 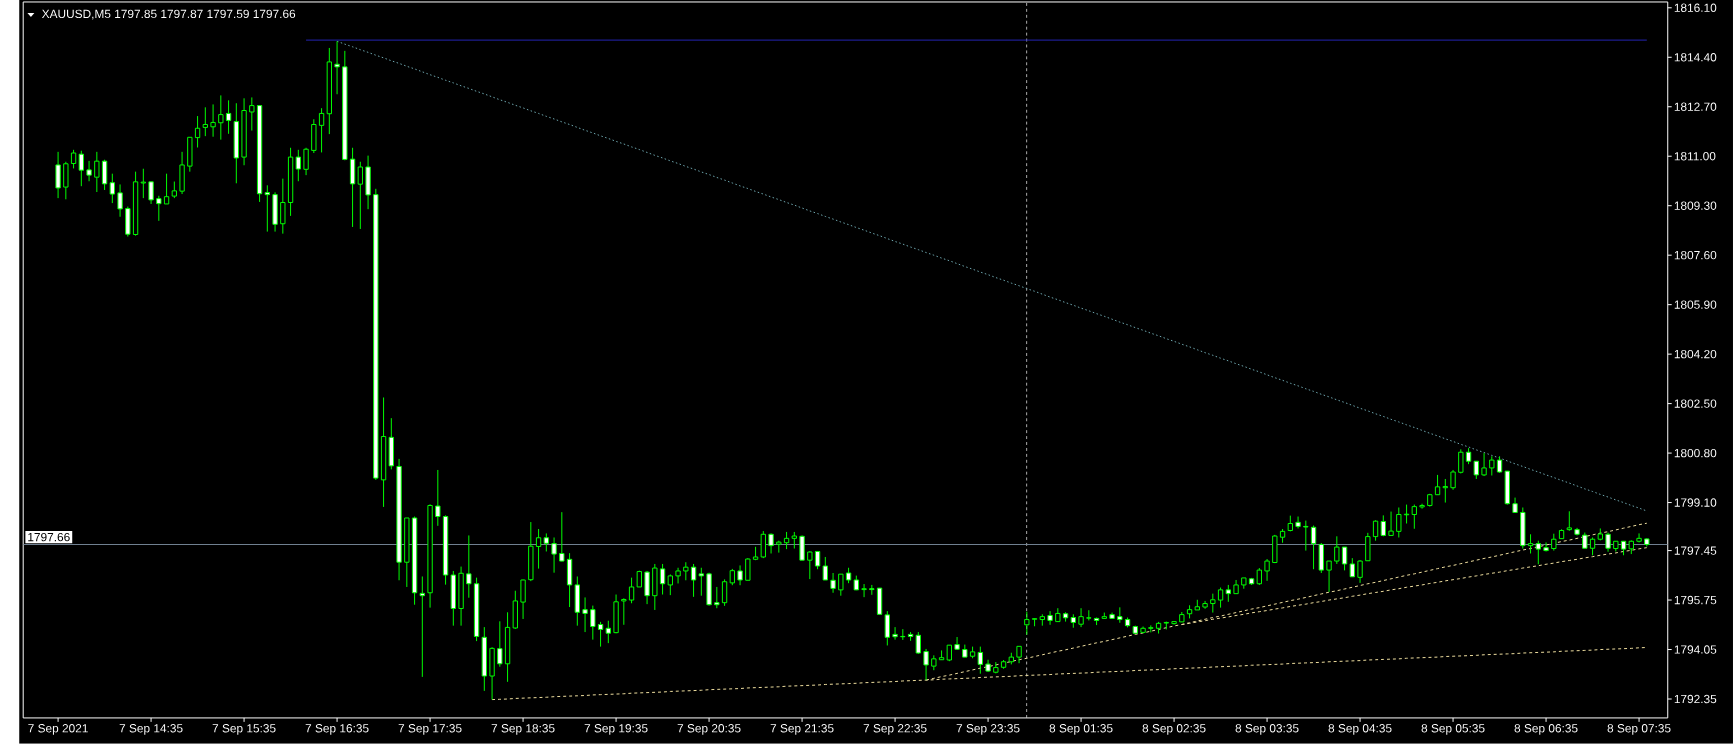 I want to click on y-tick-label: 1795.75, so click(x=1695, y=600).